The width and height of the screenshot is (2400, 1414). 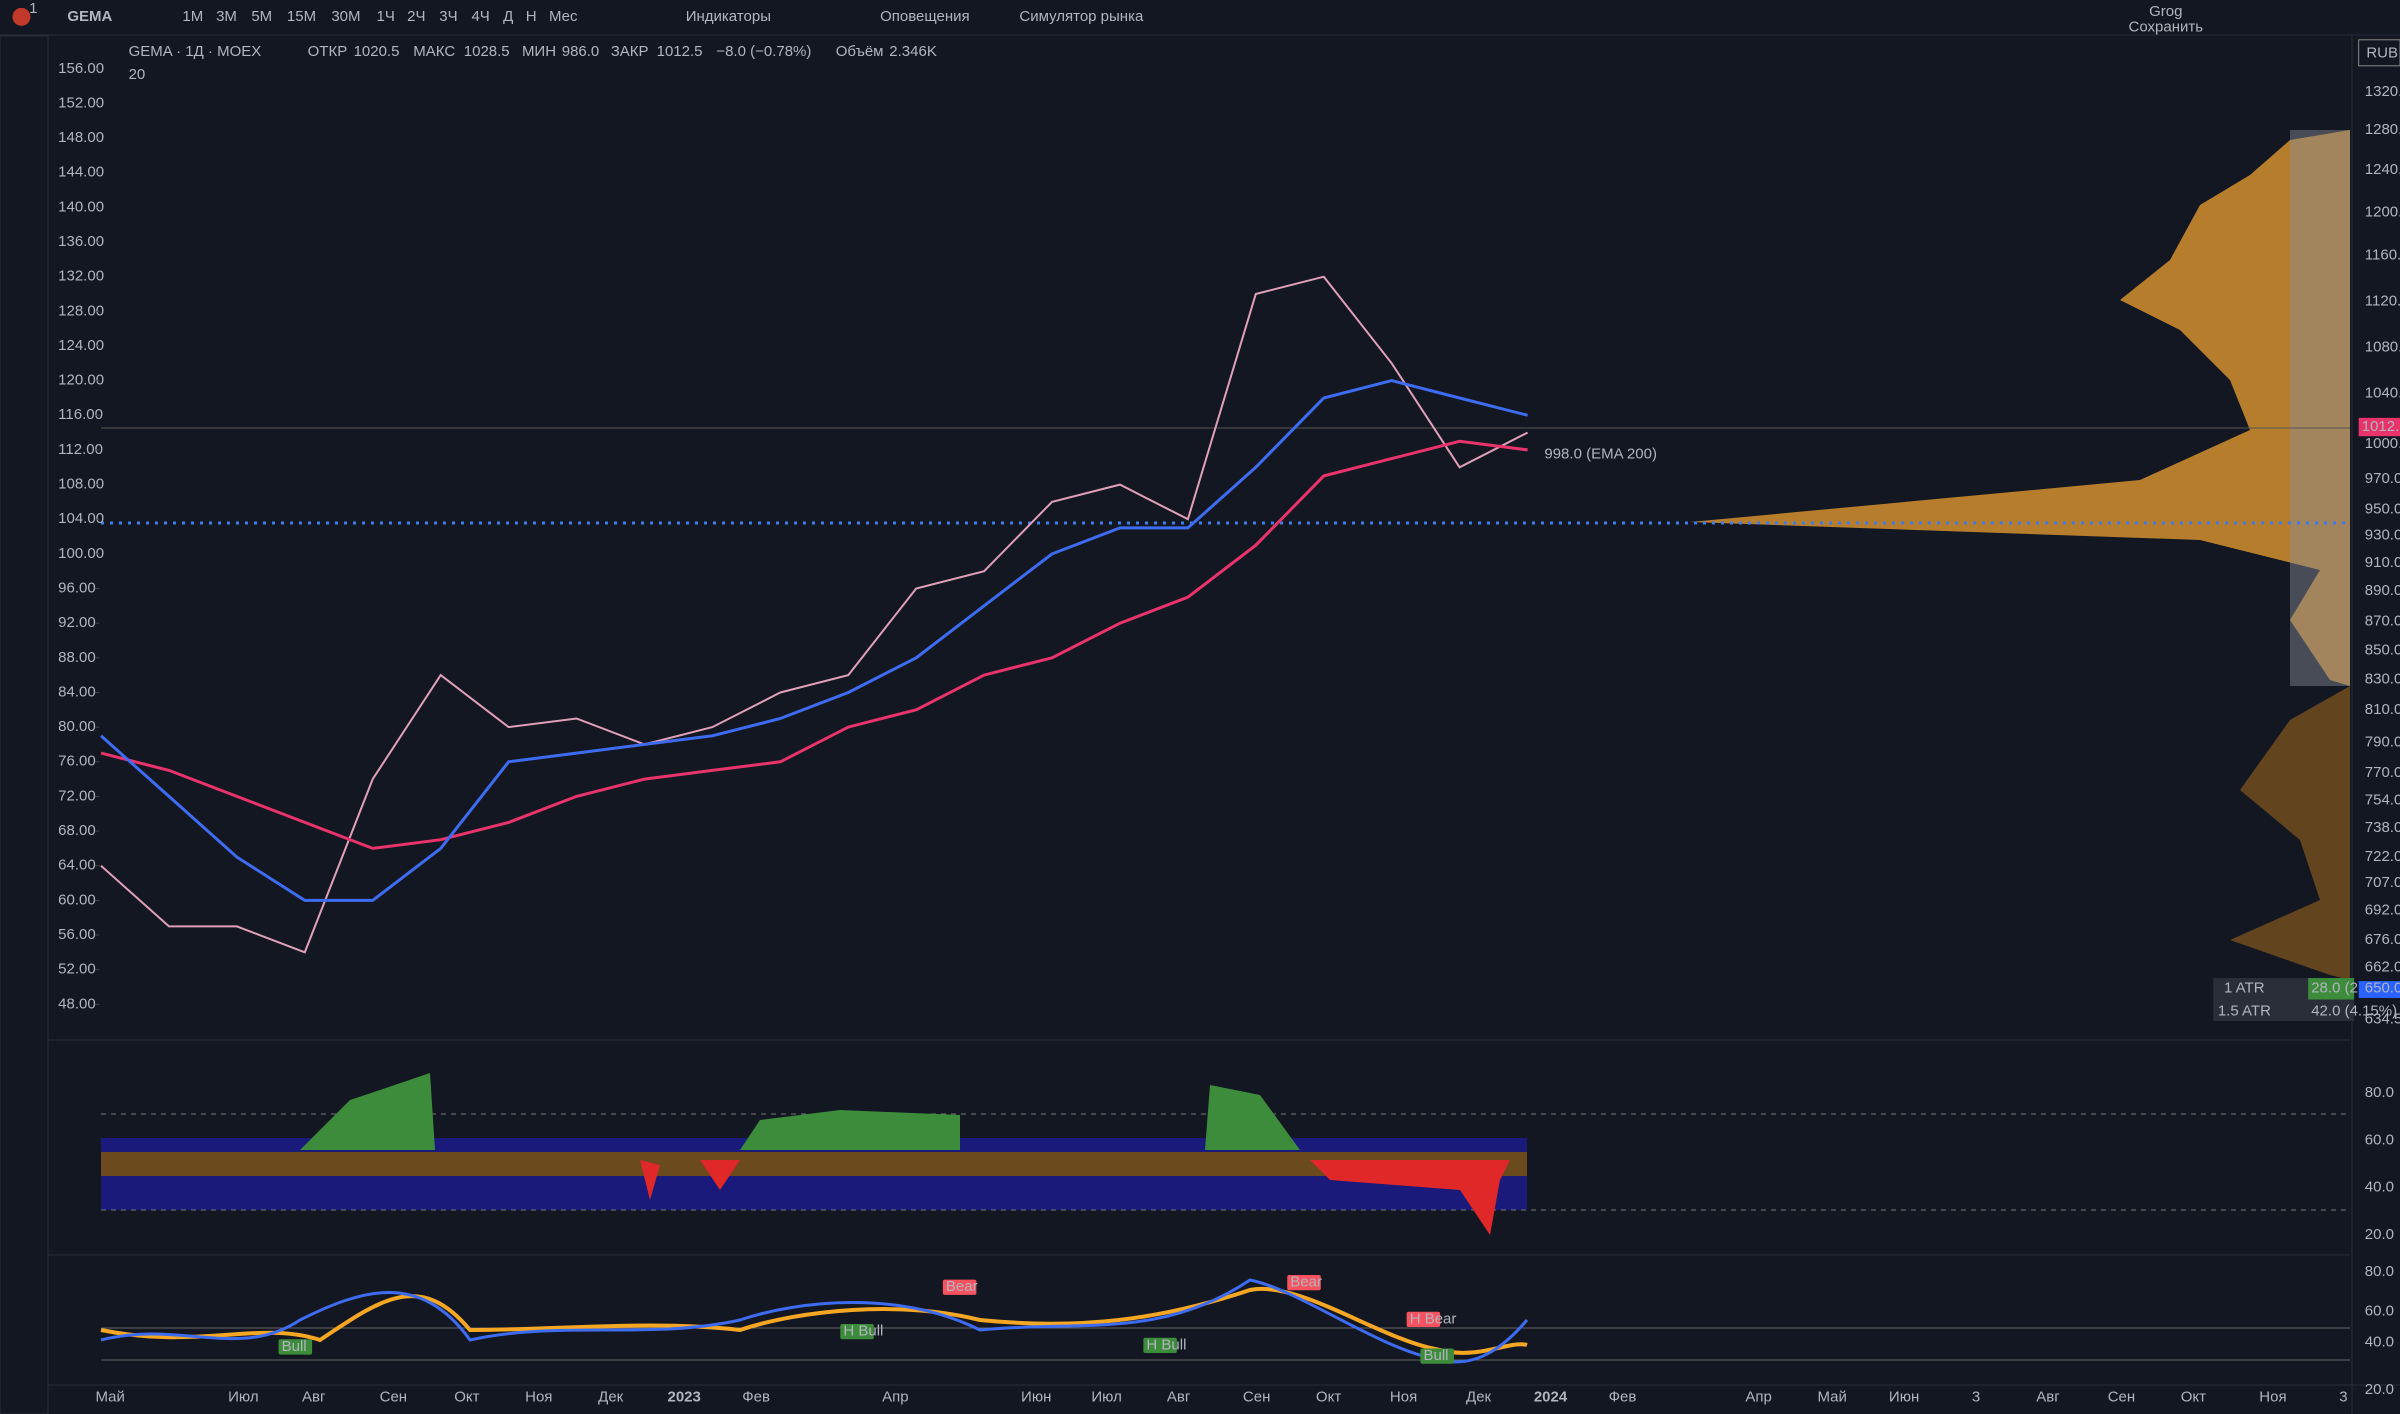 What do you see at coordinates (2382, 562) in the screenshot?
I see `right-scale-label: 910.0` at bounding box center [2382, 562].